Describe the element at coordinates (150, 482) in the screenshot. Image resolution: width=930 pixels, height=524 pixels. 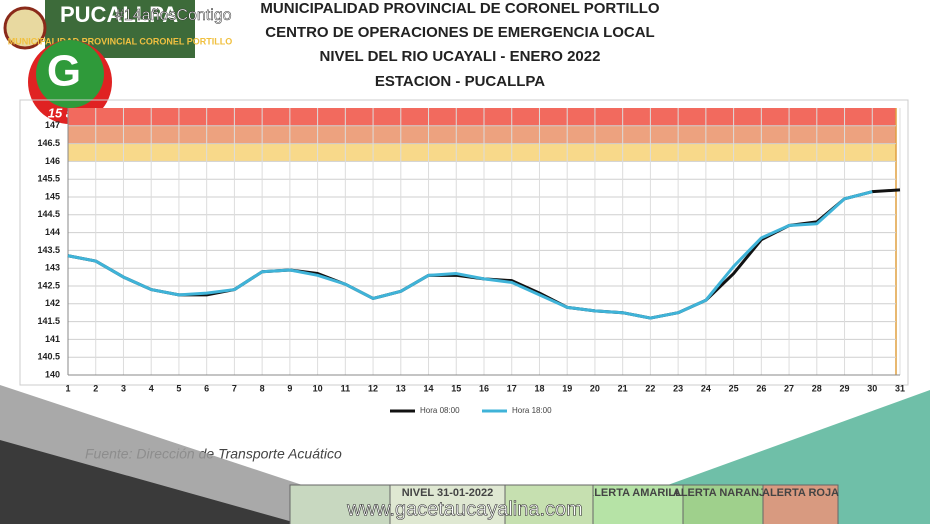
I see `decor-dark` at that location.